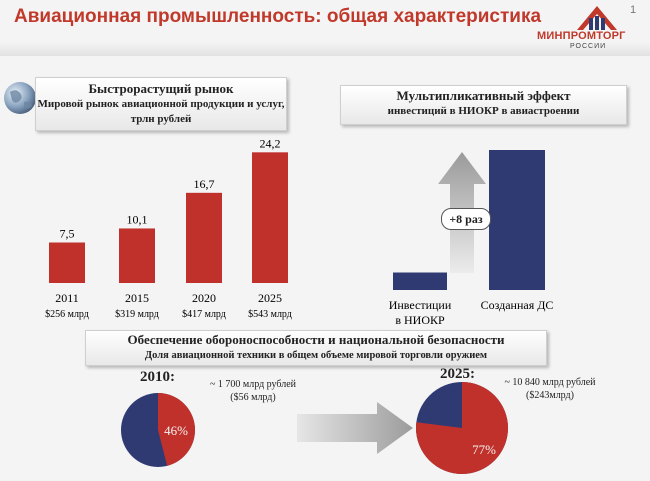  What do you see at coordinates (355, 428) in the screenshot?
I see `right-arrow-icon` at bounding box center [355, 428].